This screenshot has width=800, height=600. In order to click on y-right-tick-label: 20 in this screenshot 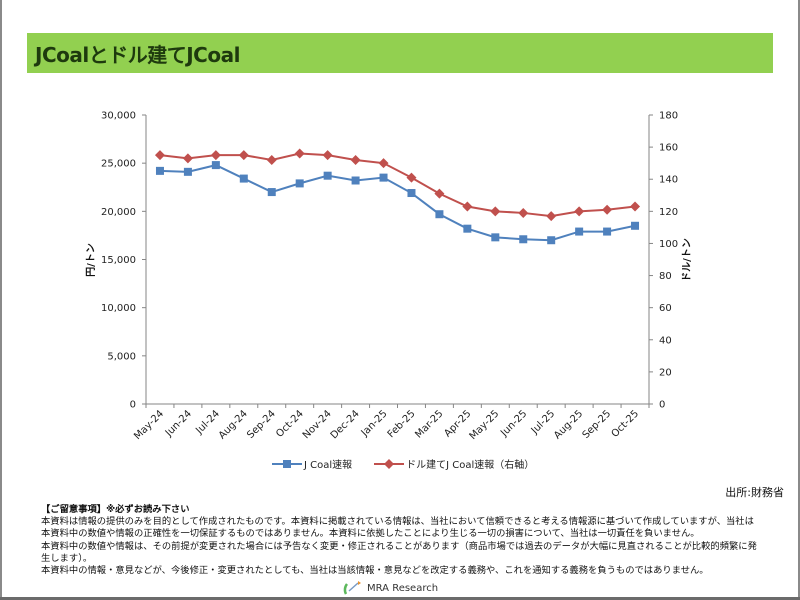, I will do `click(665, 372)`.